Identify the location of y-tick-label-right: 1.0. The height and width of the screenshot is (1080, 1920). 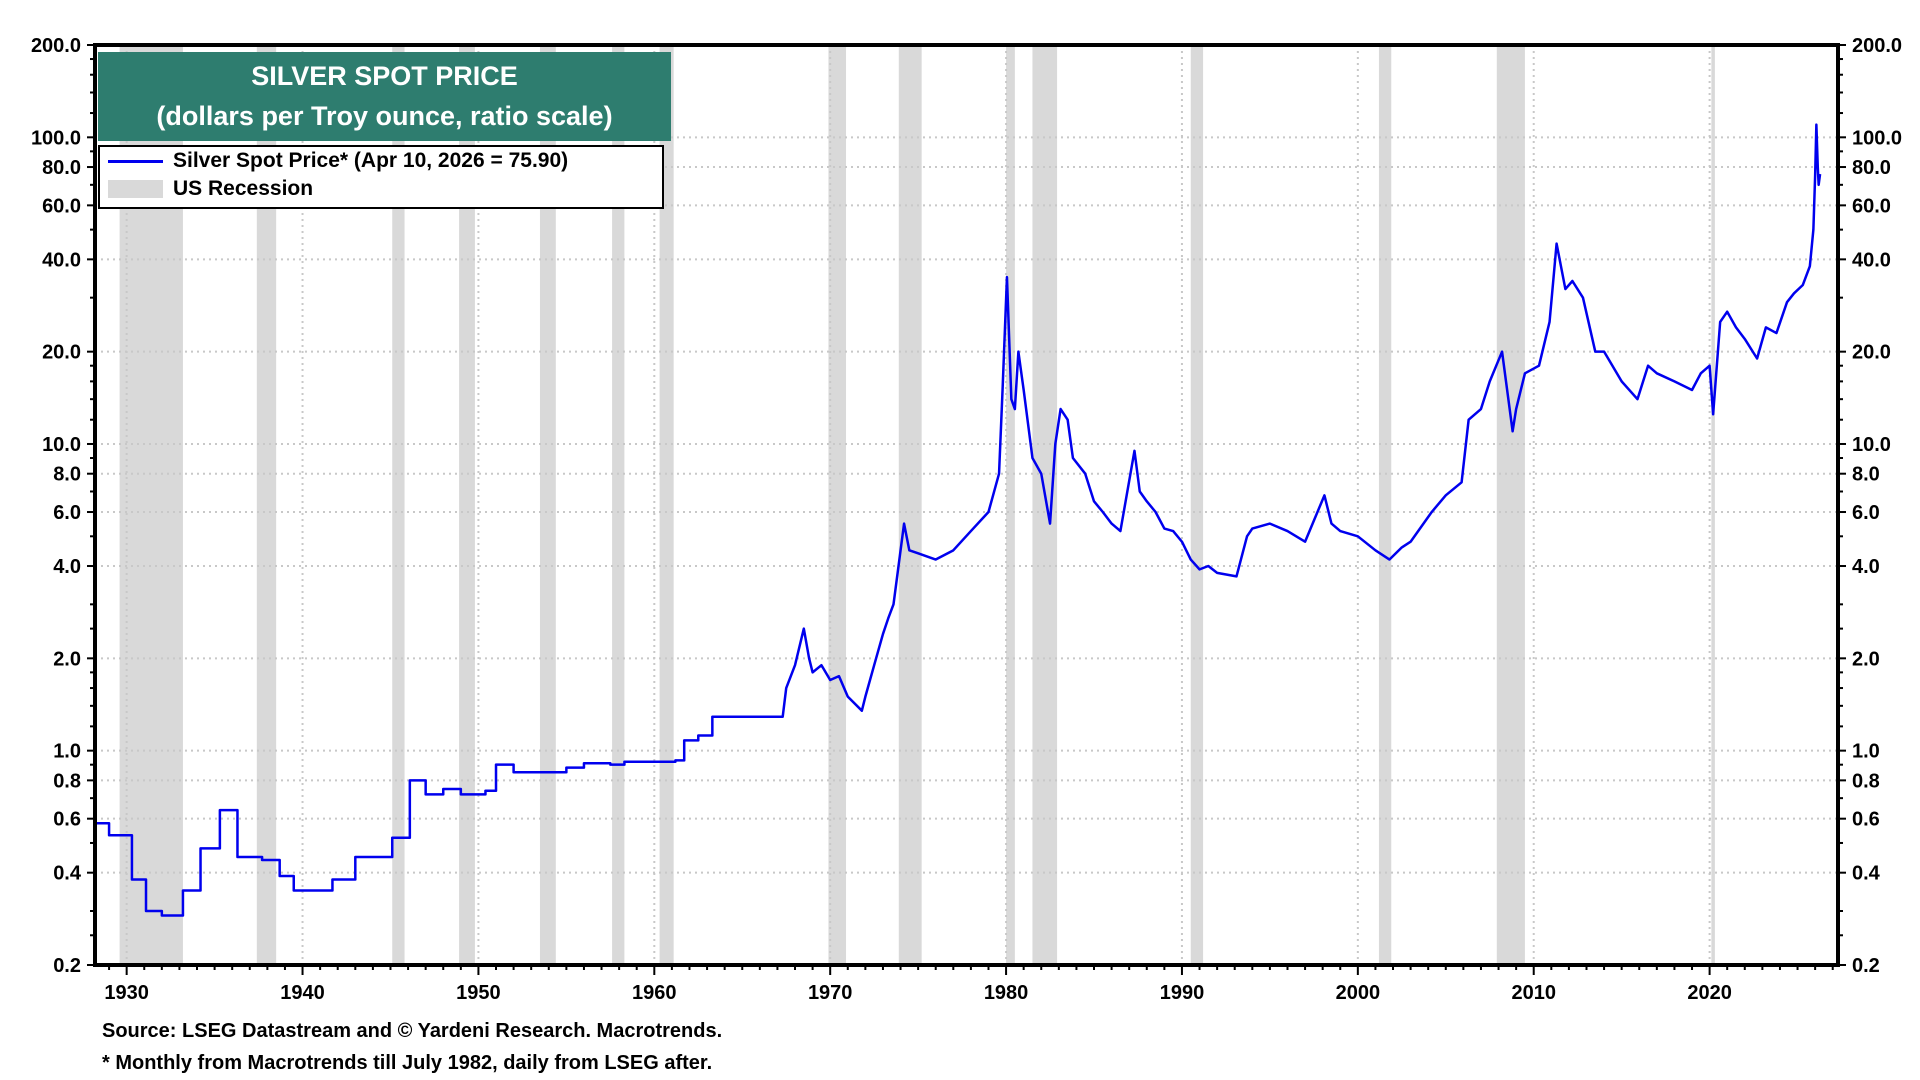
(1866, 752).